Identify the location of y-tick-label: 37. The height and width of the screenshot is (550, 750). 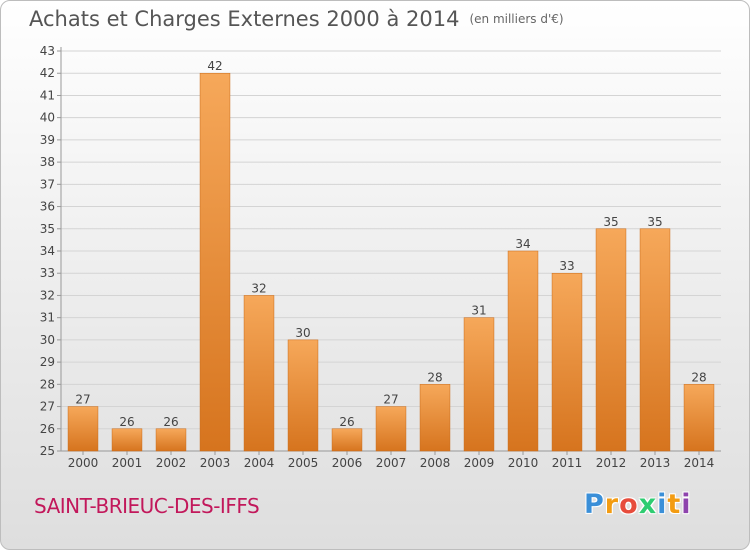
(47, 184).